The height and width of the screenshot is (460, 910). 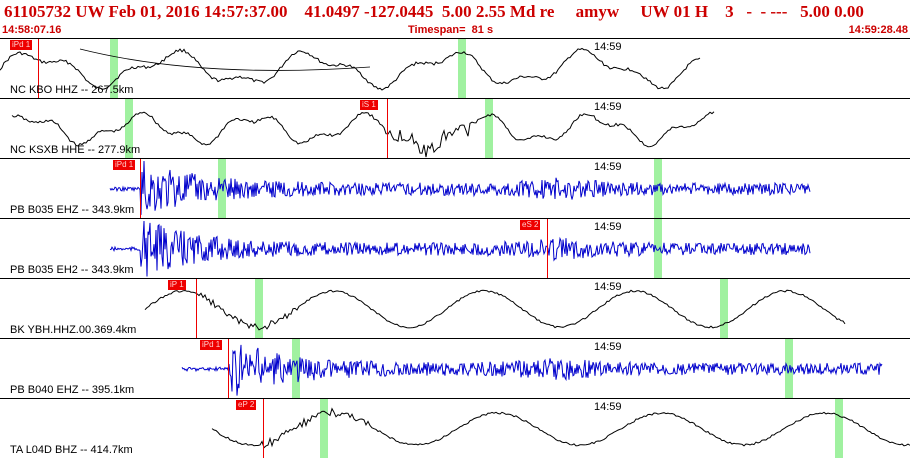 What do you see at coordinates (32, 30) in the screenshot?
I see `start-time: 14:58:07.16` at bounding box center [32, 30].